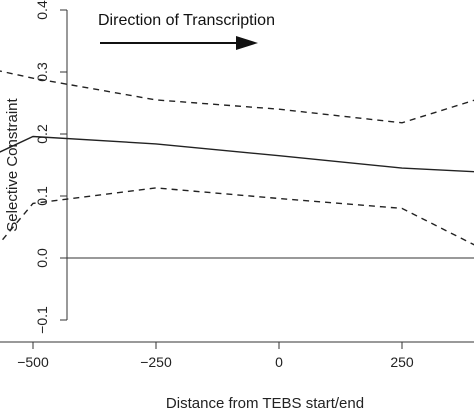  What do you see at coordinates (42, 10) in the screenshot?
I see `y-tick-label: 0.4` at bounding box center [42, 10].